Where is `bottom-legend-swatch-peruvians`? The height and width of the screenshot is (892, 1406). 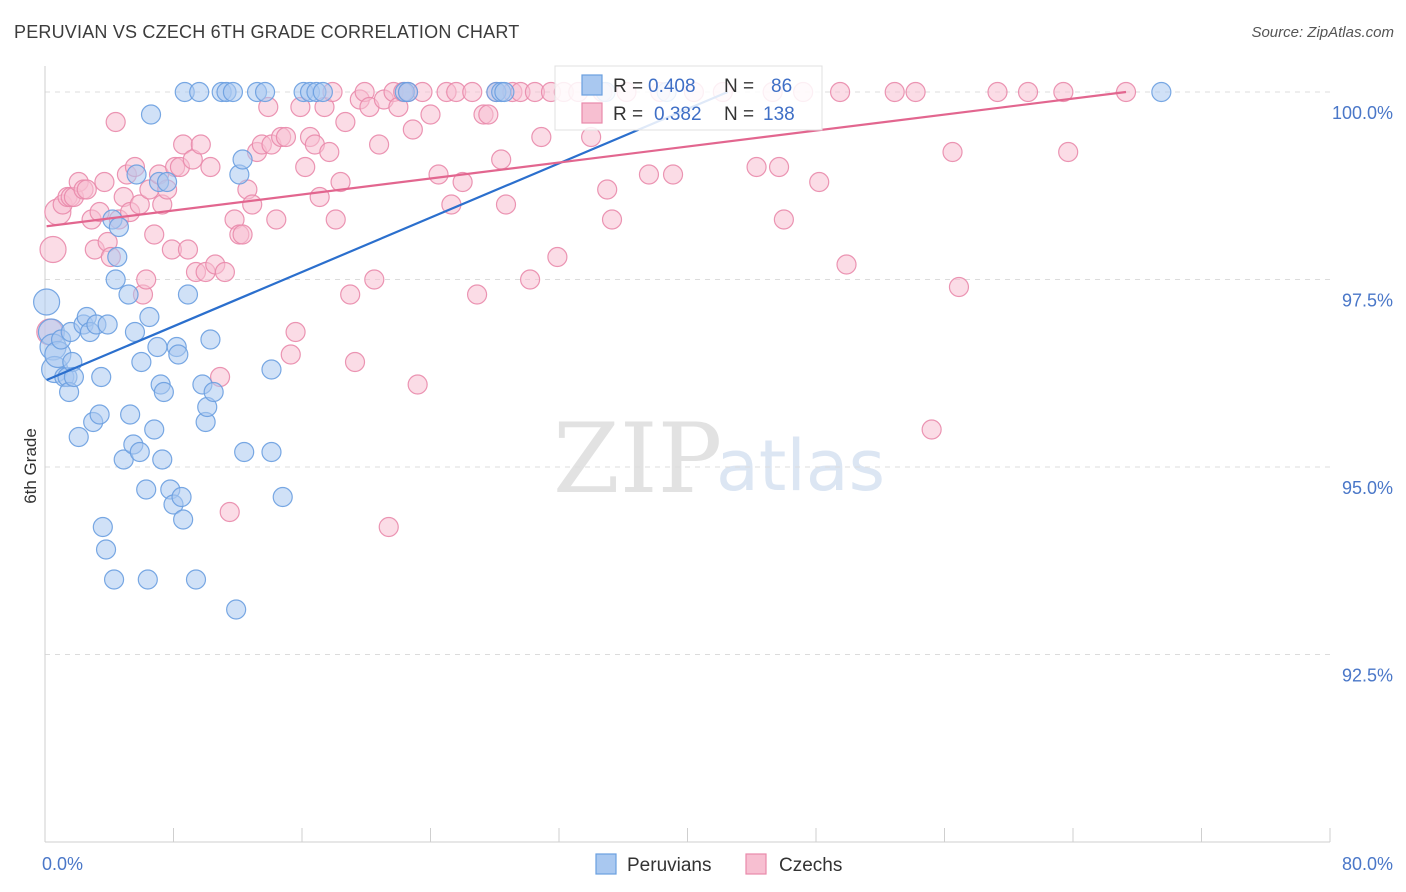
bottom-legend-swatch-peruvians is located at coordinates (606, 864).